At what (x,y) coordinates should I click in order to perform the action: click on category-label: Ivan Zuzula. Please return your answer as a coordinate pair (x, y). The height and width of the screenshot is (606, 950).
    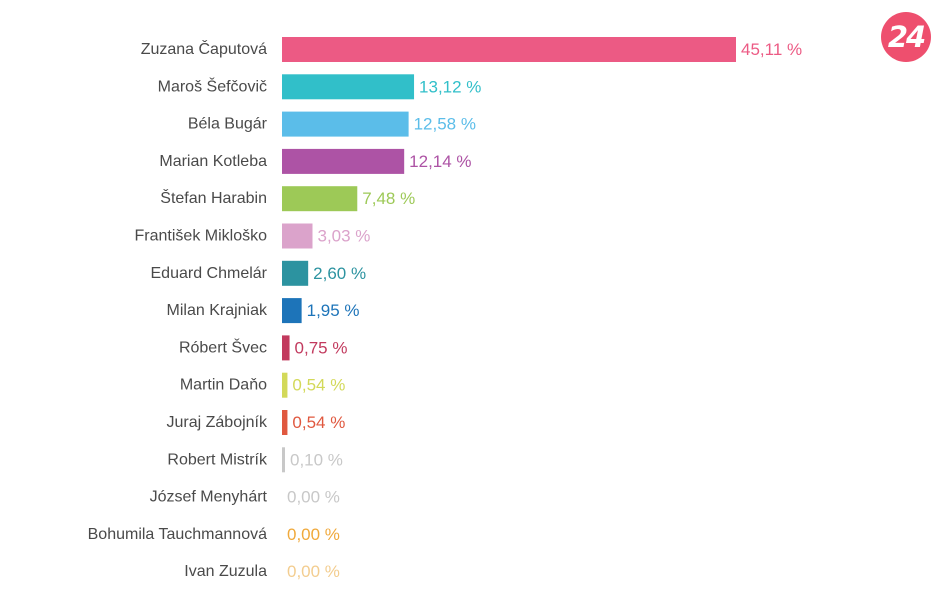
    Looking at the image, I should click on (225, 571).